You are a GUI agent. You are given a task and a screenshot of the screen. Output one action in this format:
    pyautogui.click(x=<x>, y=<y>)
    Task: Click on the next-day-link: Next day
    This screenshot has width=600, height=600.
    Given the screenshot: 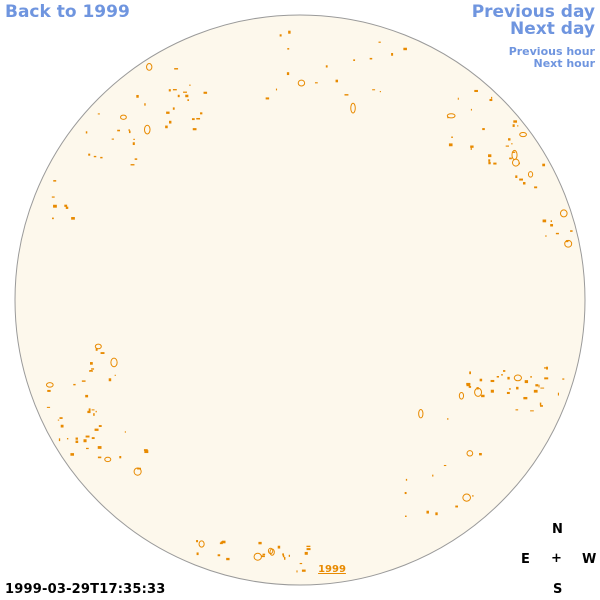 What is the action you would take?
    pyautogui.click(x=552, y=29)
    